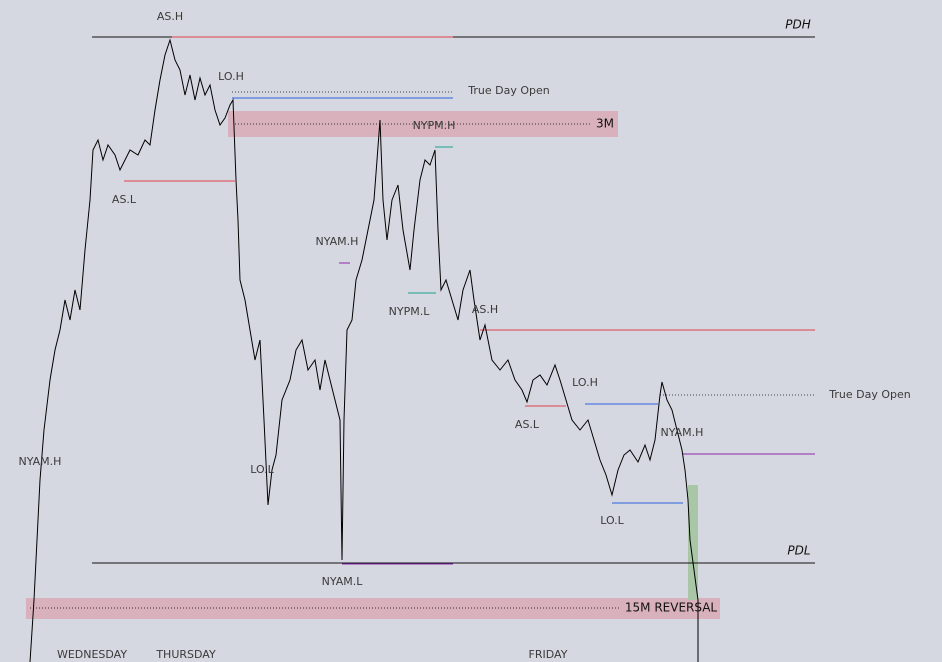 This screenshot has width=942, height=662. I want to click on day-label: FRIDAY, so click(548, 654).